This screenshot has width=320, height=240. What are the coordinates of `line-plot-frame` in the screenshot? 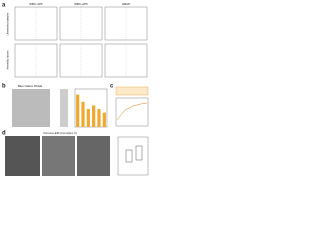 It's located at (132, 112).